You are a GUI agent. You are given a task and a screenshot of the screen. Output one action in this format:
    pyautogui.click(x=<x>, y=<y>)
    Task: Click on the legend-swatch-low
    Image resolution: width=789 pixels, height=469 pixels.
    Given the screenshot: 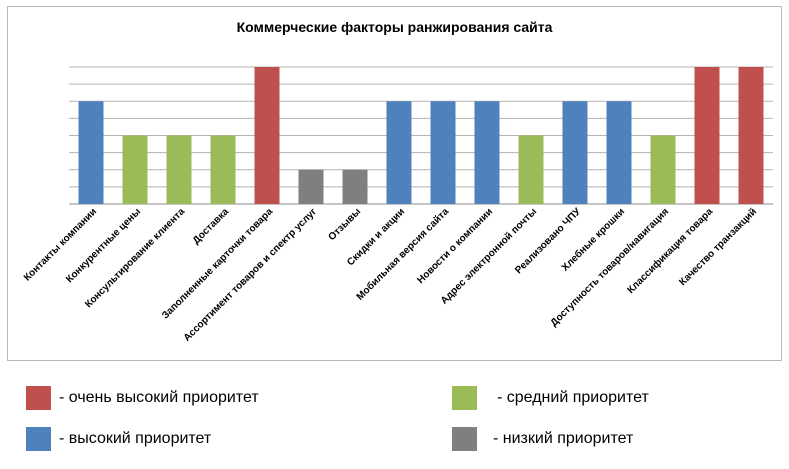 What is the action you would take?
    pyautogui.click(x=464, y=439)
    